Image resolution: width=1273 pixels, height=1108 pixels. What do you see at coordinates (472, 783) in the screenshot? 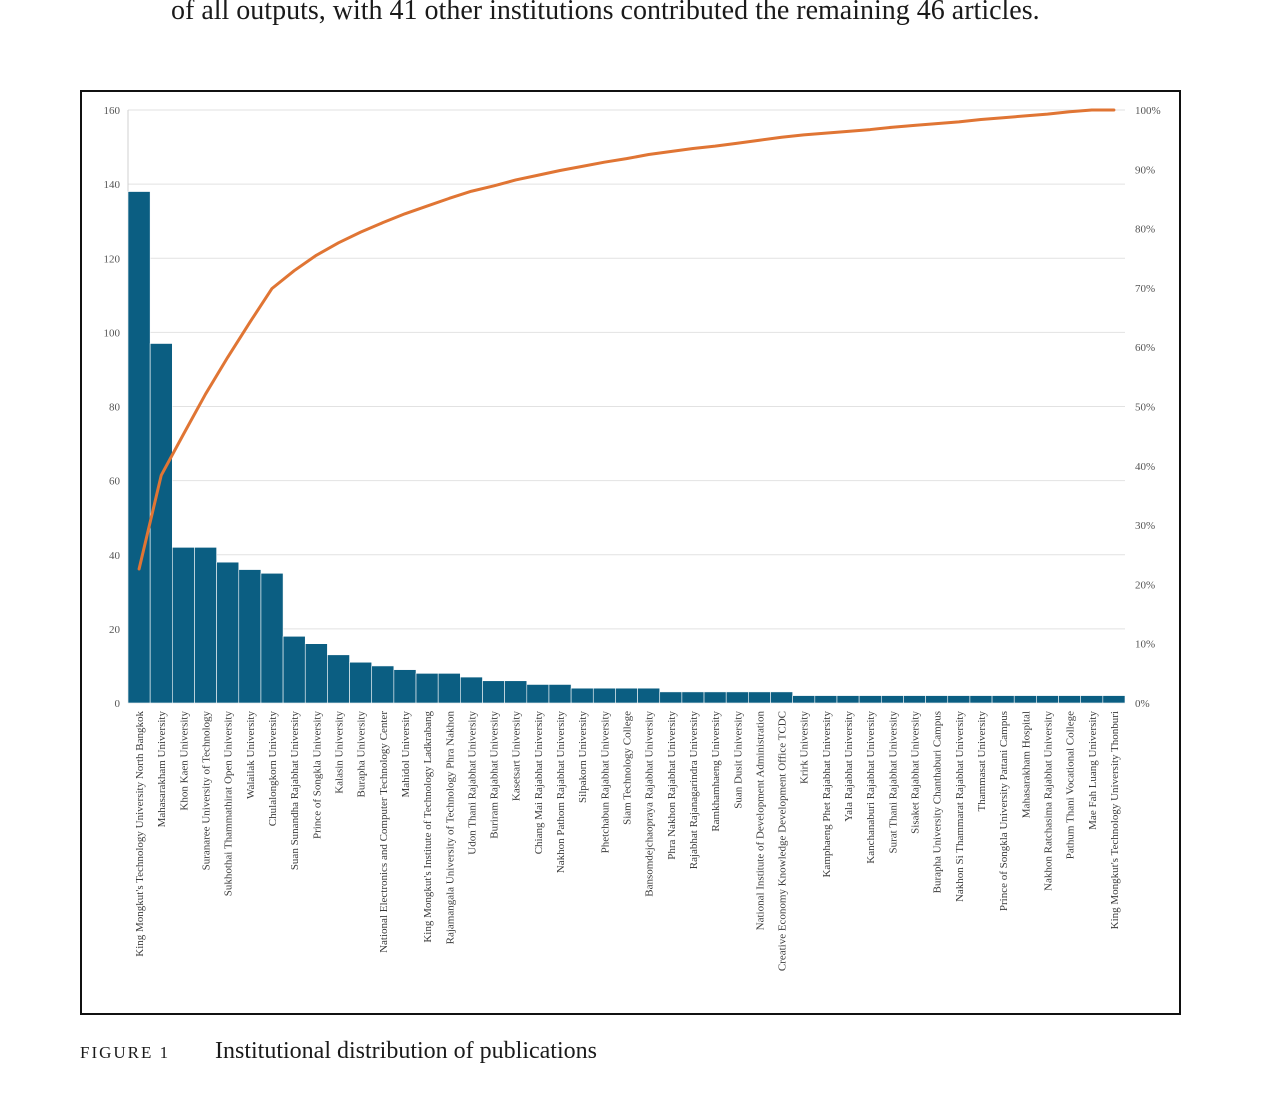
I see `x-category-label: Udon Thani Rajabhat University` at bounding box center [472, 783].